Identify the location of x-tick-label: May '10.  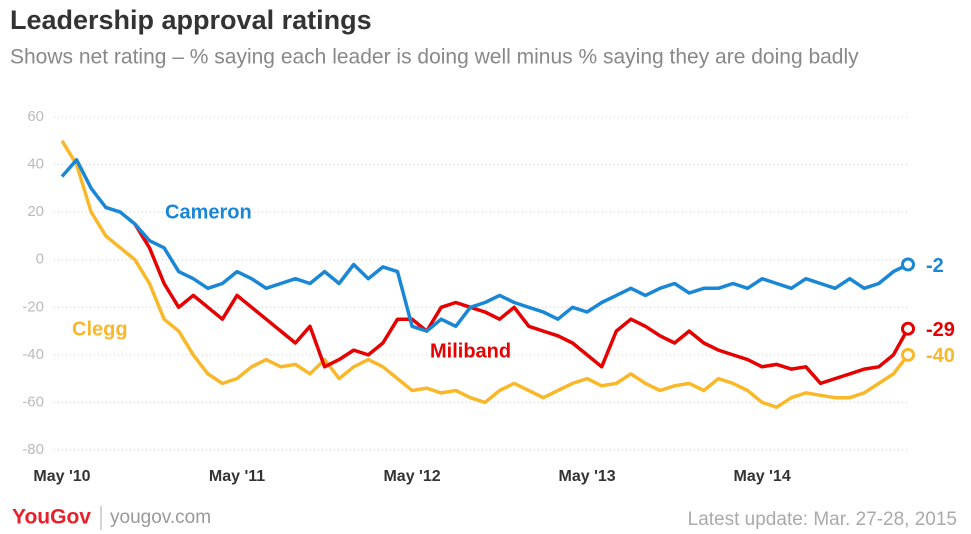
(61, 476).